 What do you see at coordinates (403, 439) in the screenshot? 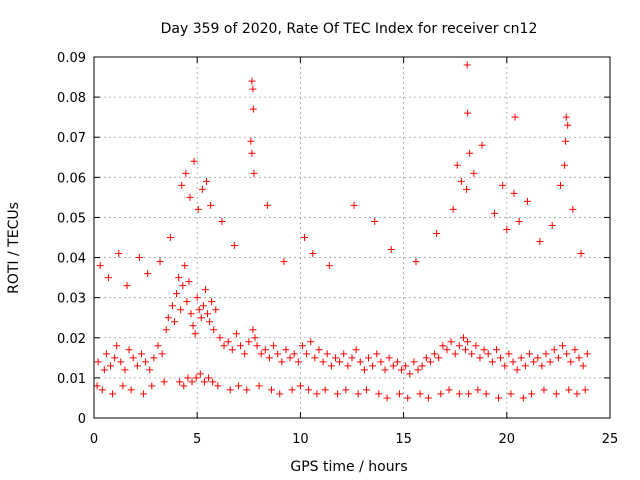
I see `x-tick-label: 15` at bounding box center [403, 439].